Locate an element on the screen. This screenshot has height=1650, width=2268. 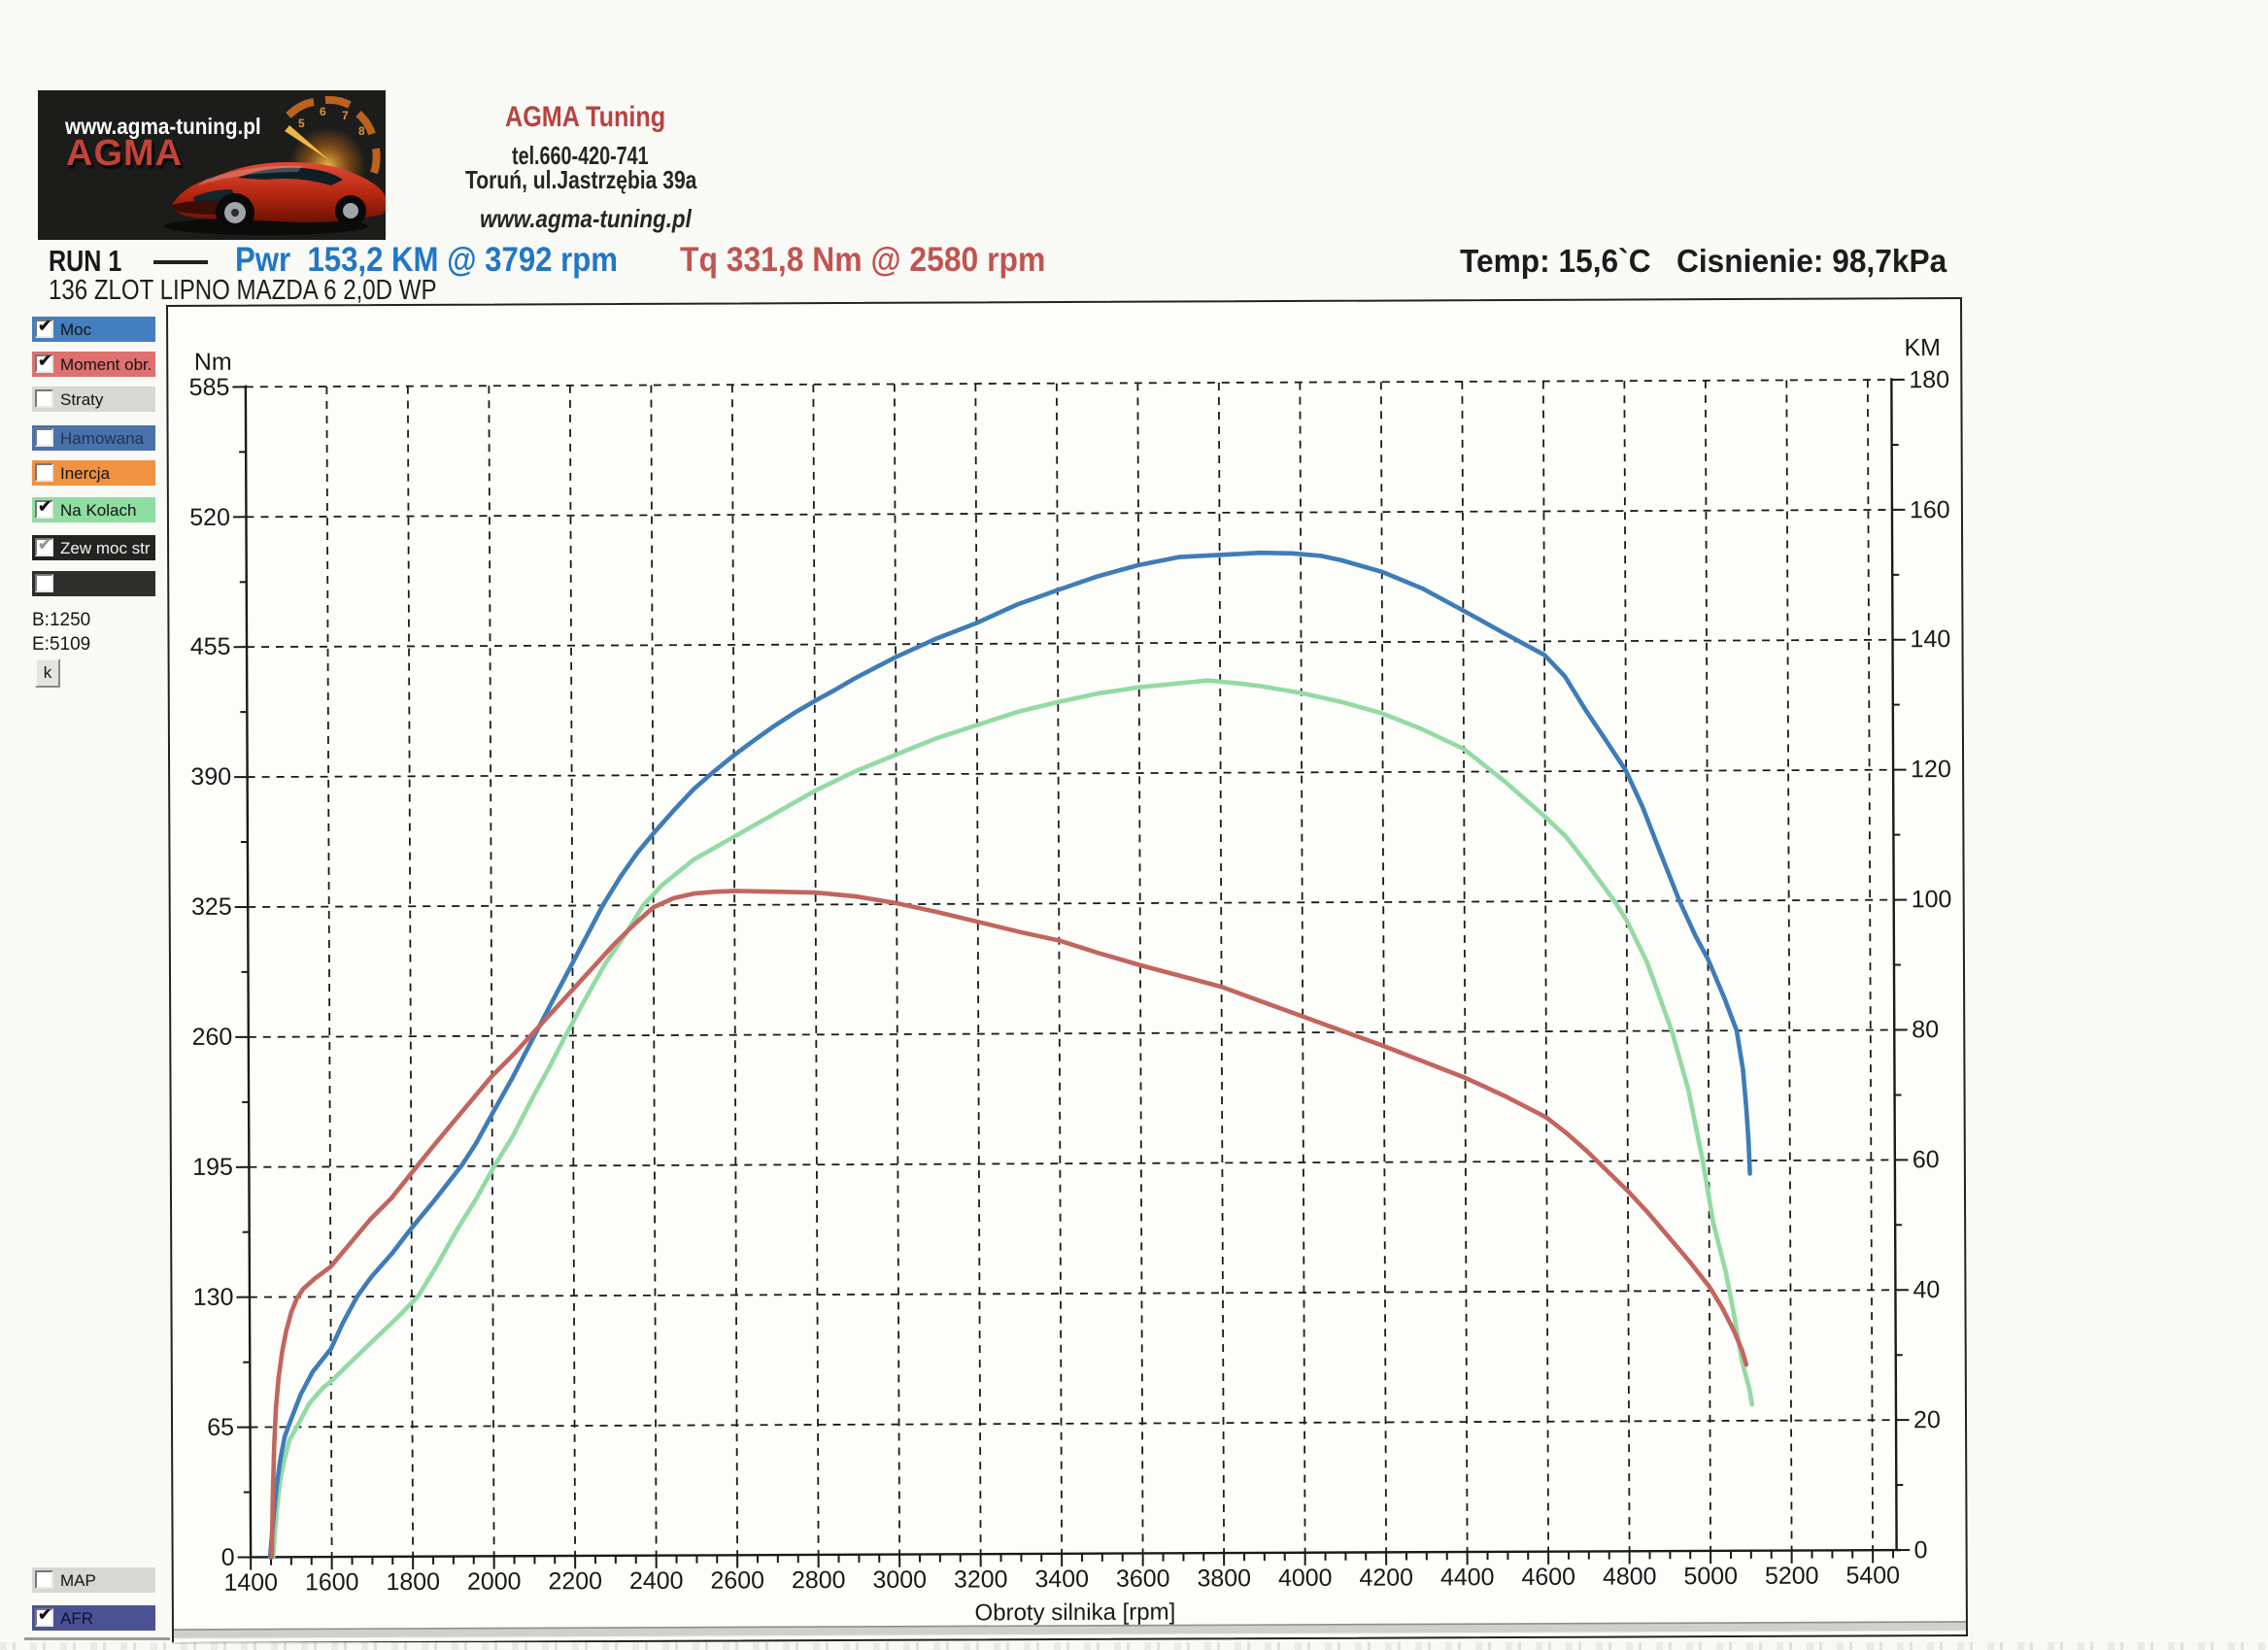
svg-text: 180 is located at coordinates (1929, 380).